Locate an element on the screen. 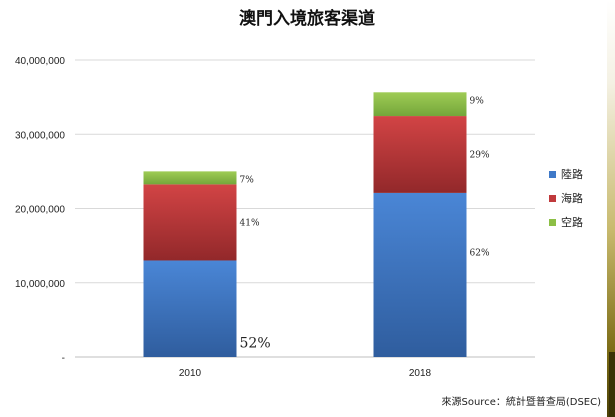 The height and width of the screenshot is (417, 615). y-tick-label: 30,000,000 is located at coordinates (40, 135).